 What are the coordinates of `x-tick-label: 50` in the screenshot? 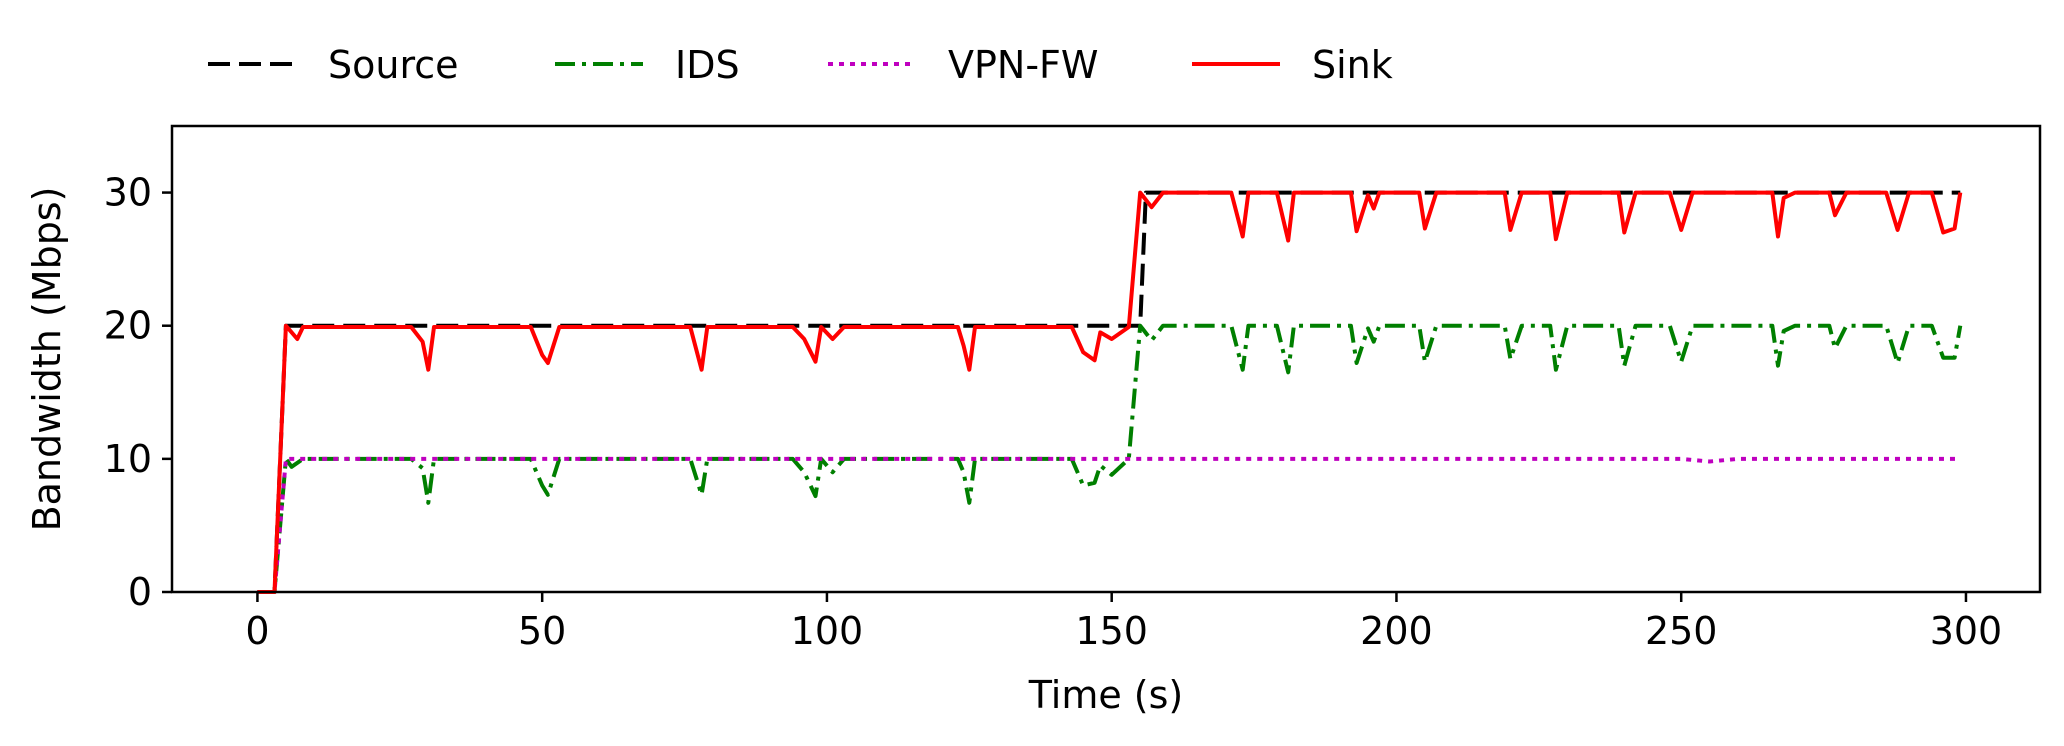 It's located at (542, 631).